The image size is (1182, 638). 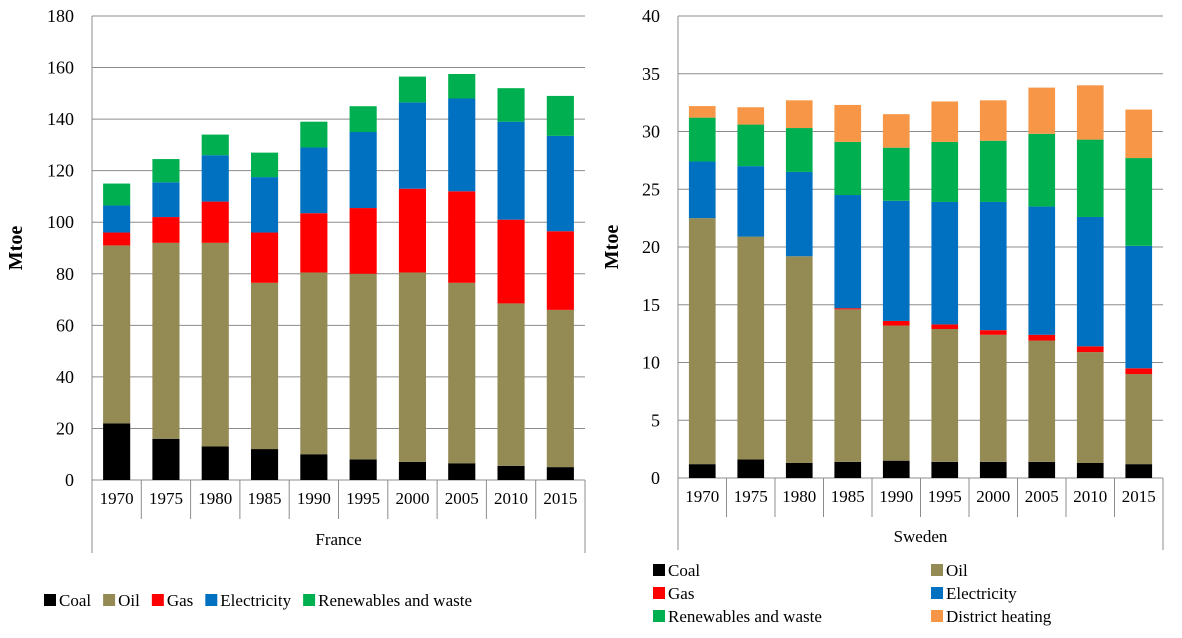 What do you see at coordinates (651, 189) in the screenshot?
I see `y-tick-label: 25` at bounding box center [651, 189].